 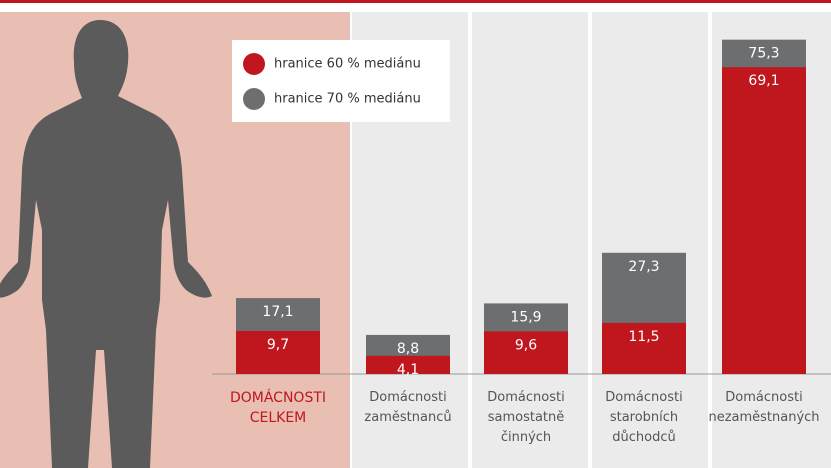 I want to click on x-tick-label: Domácnosti starobních důchodců, so click(x=644, y=417).